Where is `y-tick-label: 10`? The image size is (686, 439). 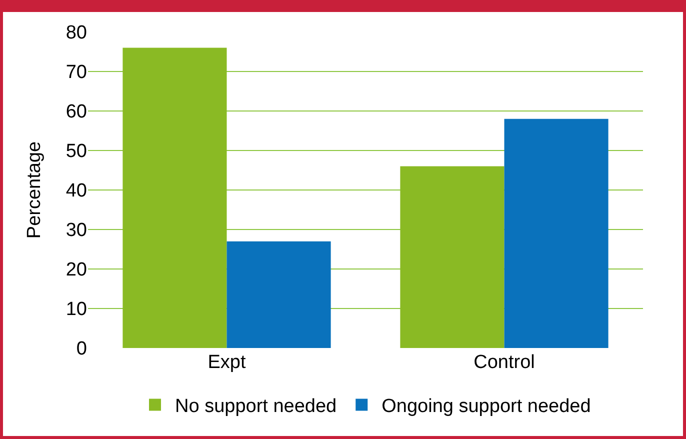
y-tick-label: 10 is located at coordinates (76, 309).